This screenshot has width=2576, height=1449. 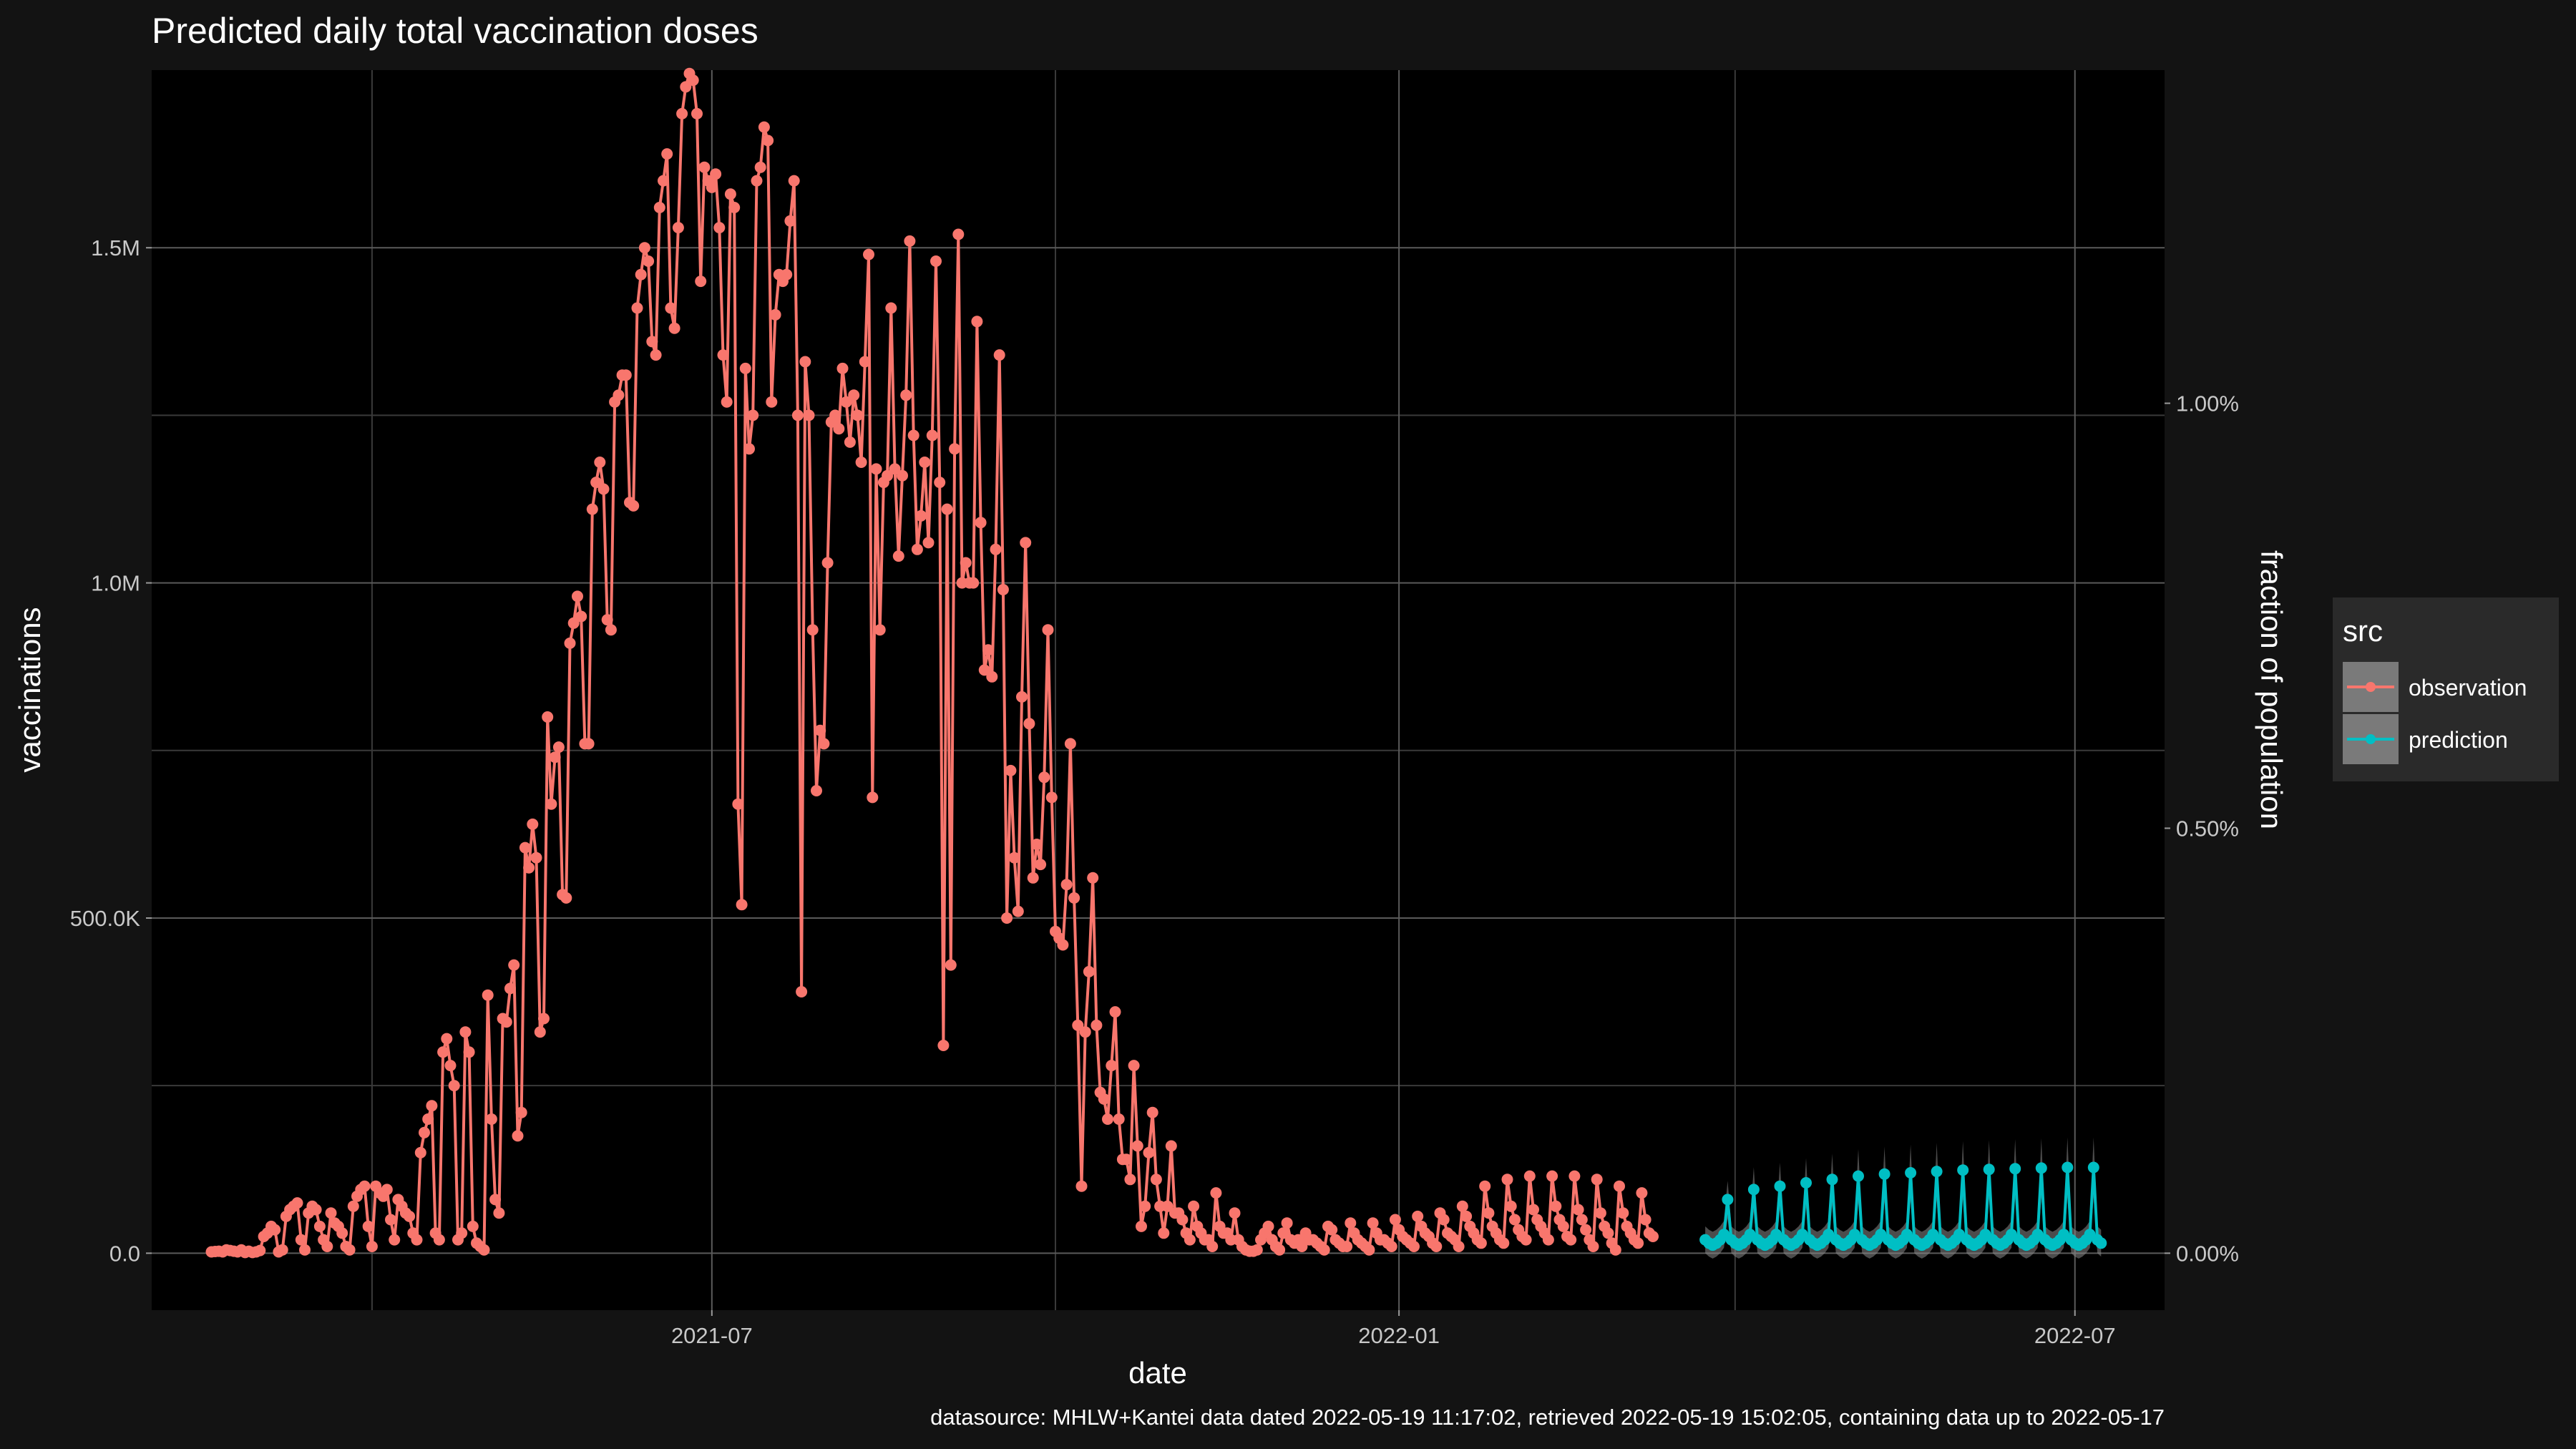 I want to click on y-axis-left: 0.0 500.0K 1.0M 1.5M, so click(x=111, y=750).